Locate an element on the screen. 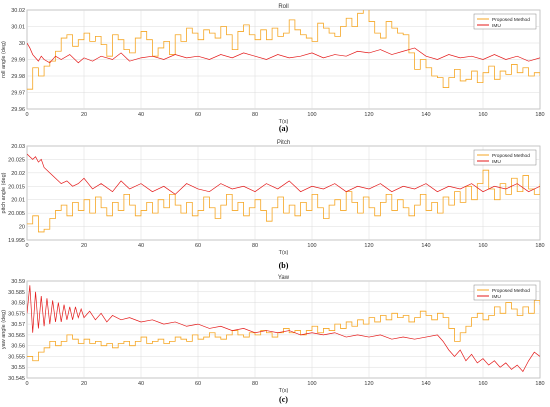 This screenshot has height=407, width=550. y-tick-label: 29.99 is located at coordinates (18, 61).